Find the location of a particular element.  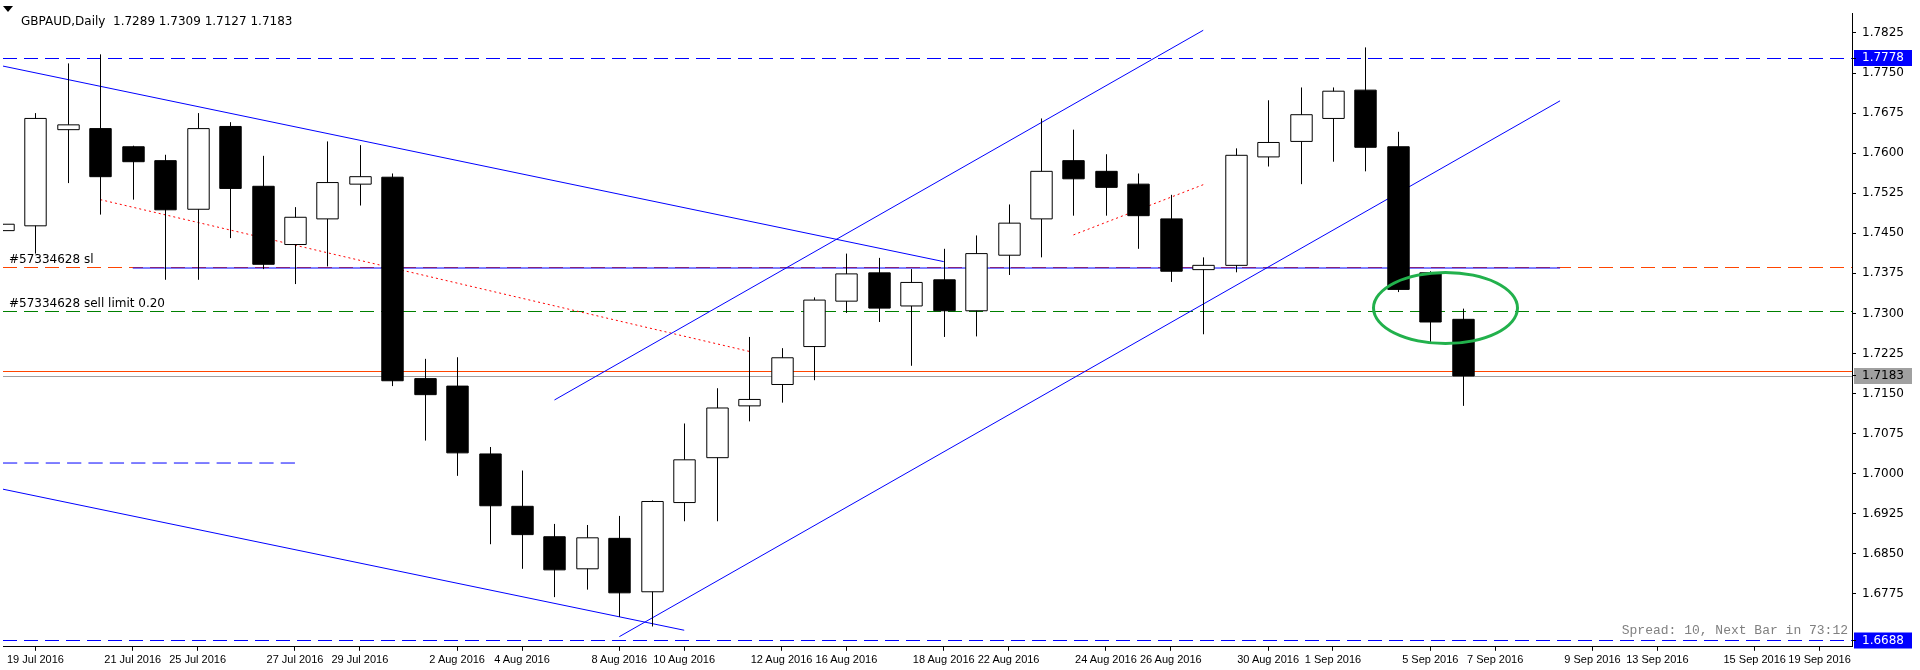

y-tick-label: 1.6925 is located at coordinates (1883, 512).